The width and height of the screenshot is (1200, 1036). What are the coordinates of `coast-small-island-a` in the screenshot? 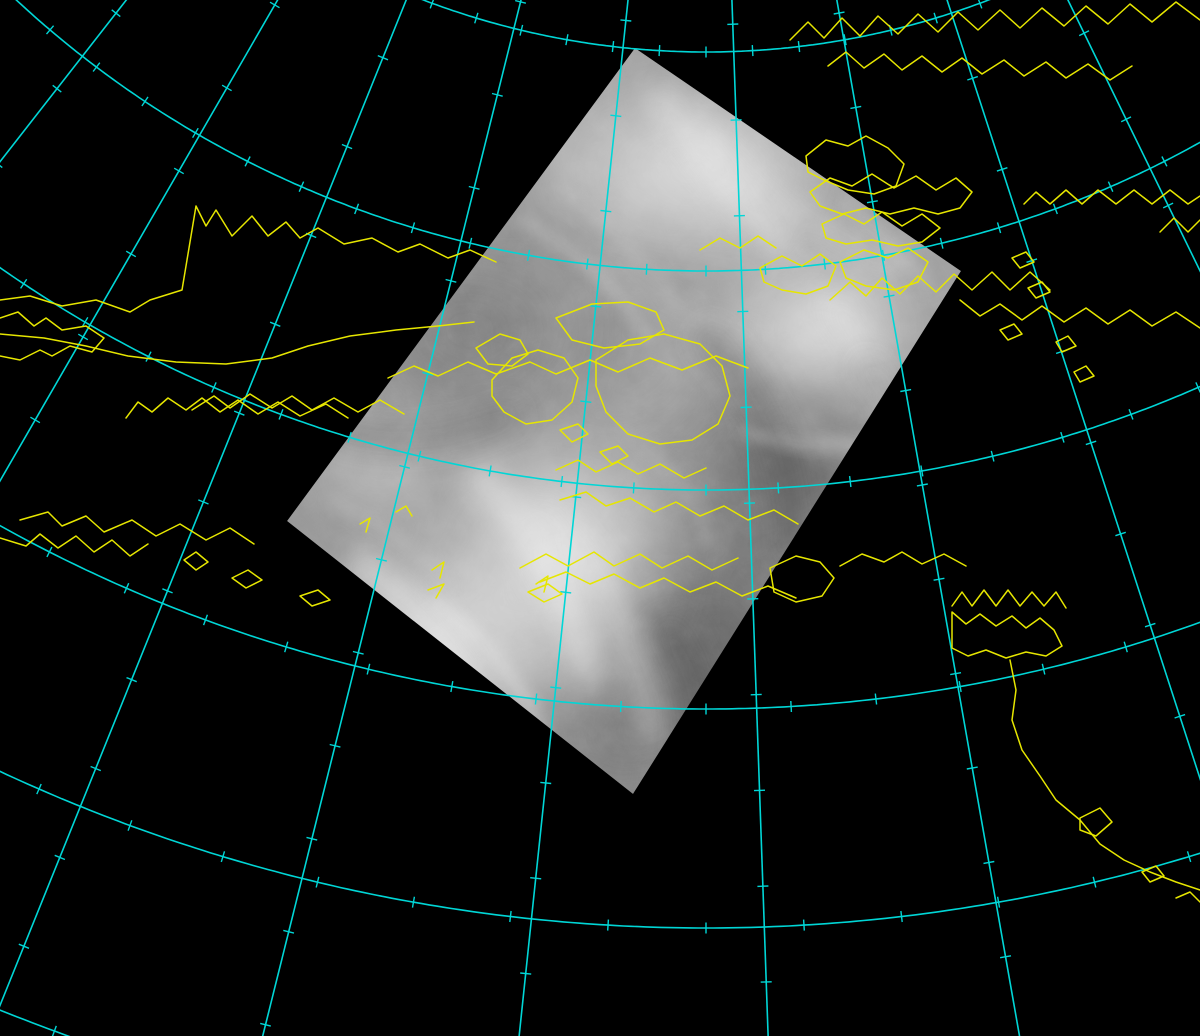 It's located at (196, 561).